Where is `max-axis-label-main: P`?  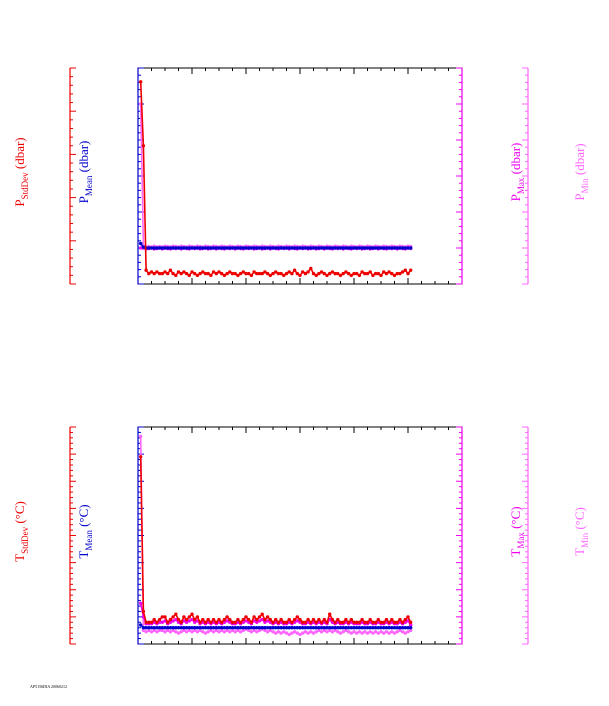
max-axis-label-main: P is located at coordinates (515, 197).